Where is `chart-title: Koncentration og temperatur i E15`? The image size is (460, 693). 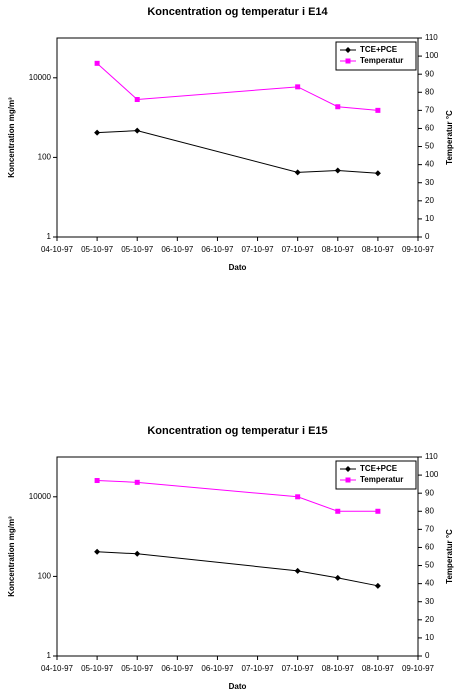 chart-title: Koncentration og temperatur i E15 is located at coordinates (237, 431).